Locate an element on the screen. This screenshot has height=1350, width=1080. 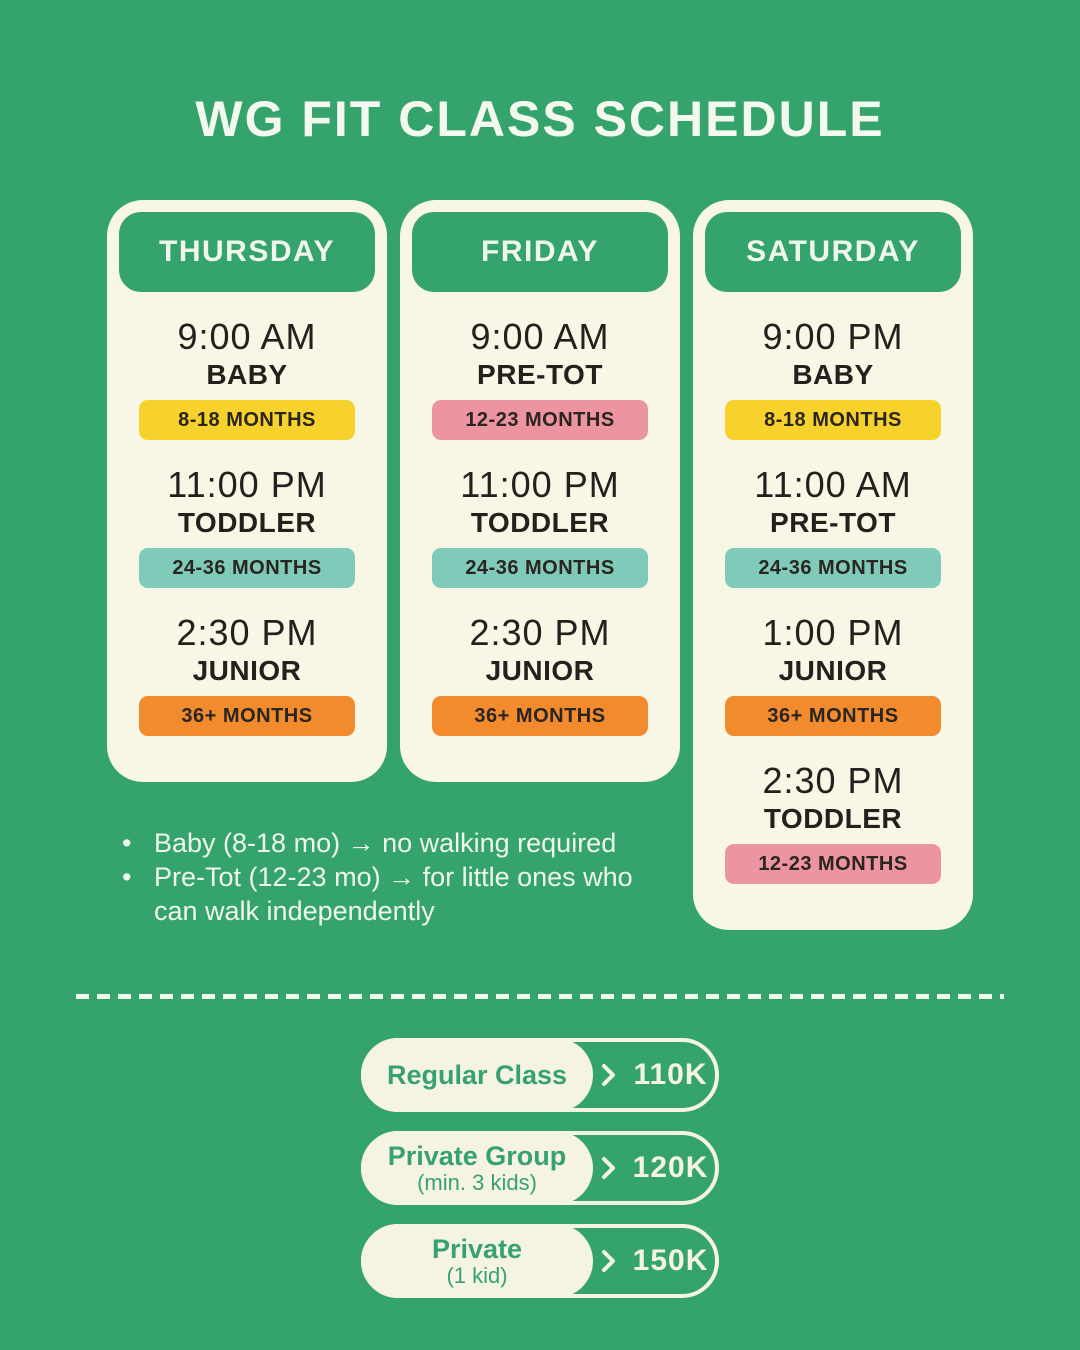
price-pill-private-group: Private Group (min. 3 kids) 120K is located at coordinates (540, 1168).